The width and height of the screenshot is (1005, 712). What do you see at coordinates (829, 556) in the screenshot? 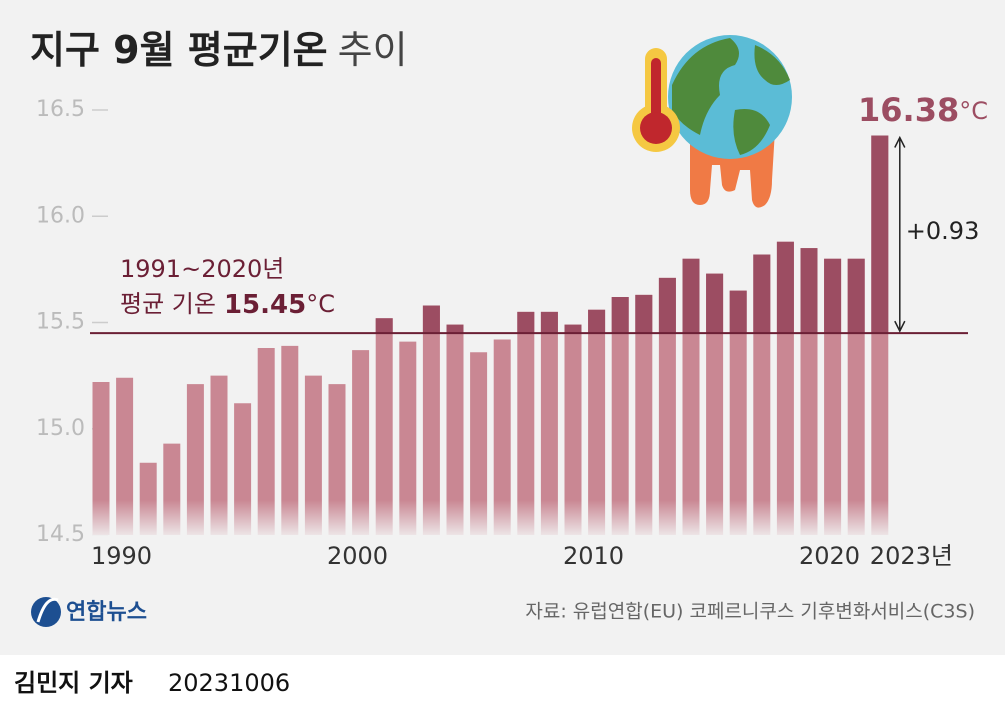
I see `x-tick-label: 2020` at bounding box center [829, 556].